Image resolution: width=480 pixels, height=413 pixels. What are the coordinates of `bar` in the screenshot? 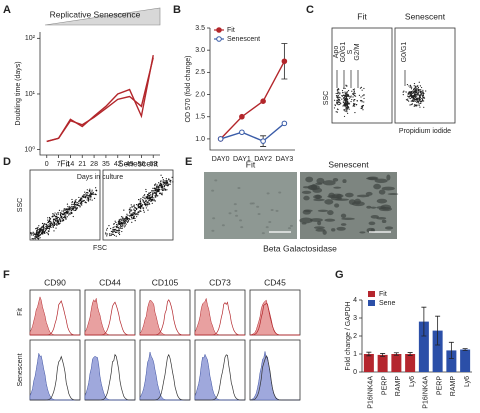 It's located at (465, 360).